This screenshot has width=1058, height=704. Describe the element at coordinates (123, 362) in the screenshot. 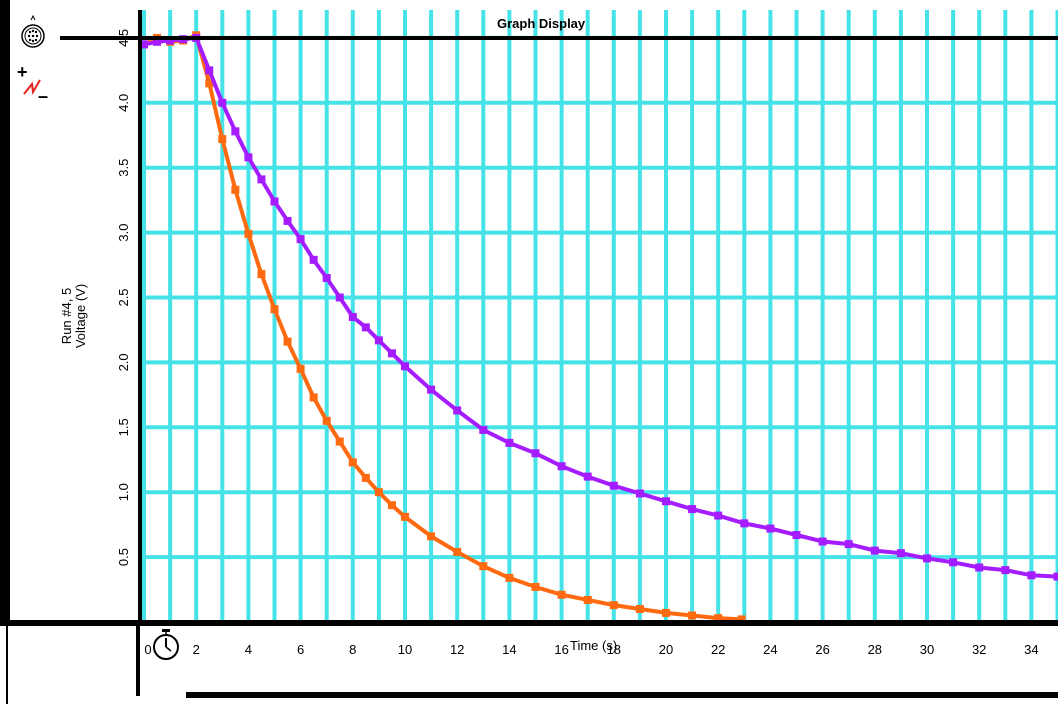

I see `y-tick-label: 2.0` at that location.